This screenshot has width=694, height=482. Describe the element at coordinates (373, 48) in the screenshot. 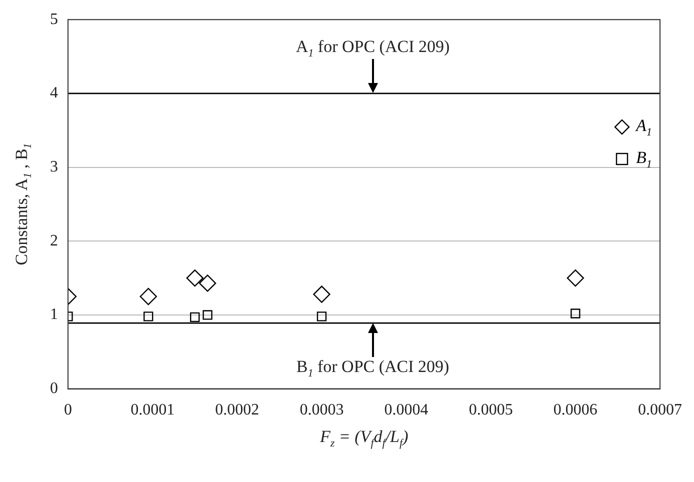

I see `ref-line-label: A$_{1}$ for OPC (ACI 209)` at that location.